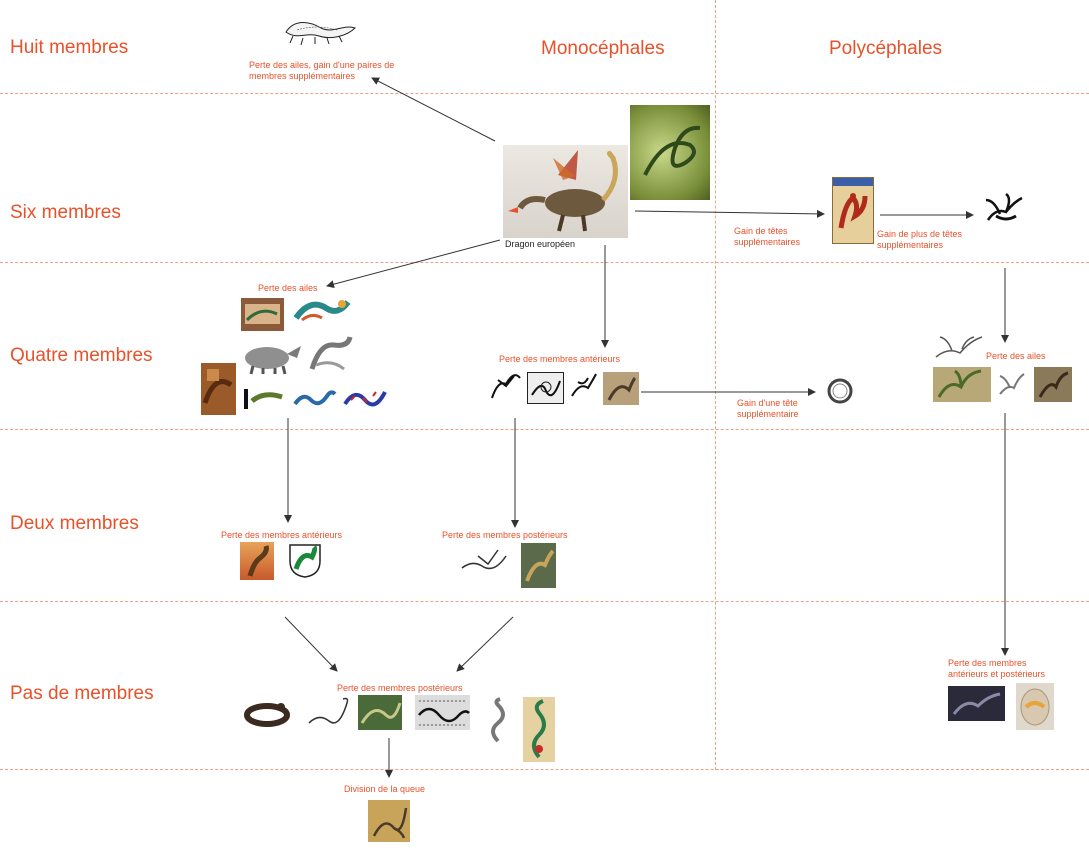 This screenshot has width=1089, height=858. I want to click on serpent-sketch-image, so click(328, 712).